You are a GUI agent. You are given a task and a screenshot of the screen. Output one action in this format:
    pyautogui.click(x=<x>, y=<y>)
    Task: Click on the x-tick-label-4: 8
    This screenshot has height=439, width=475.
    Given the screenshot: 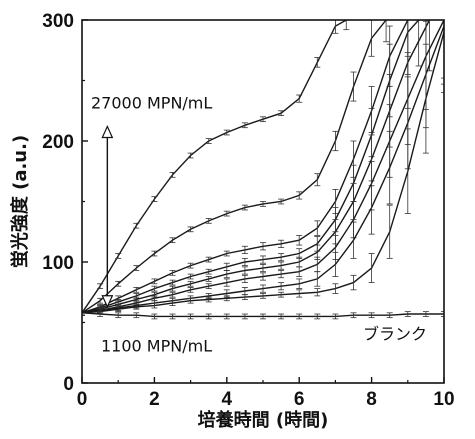 What is the action you would take?
    pyautogui.click(x=371, y=399)
    